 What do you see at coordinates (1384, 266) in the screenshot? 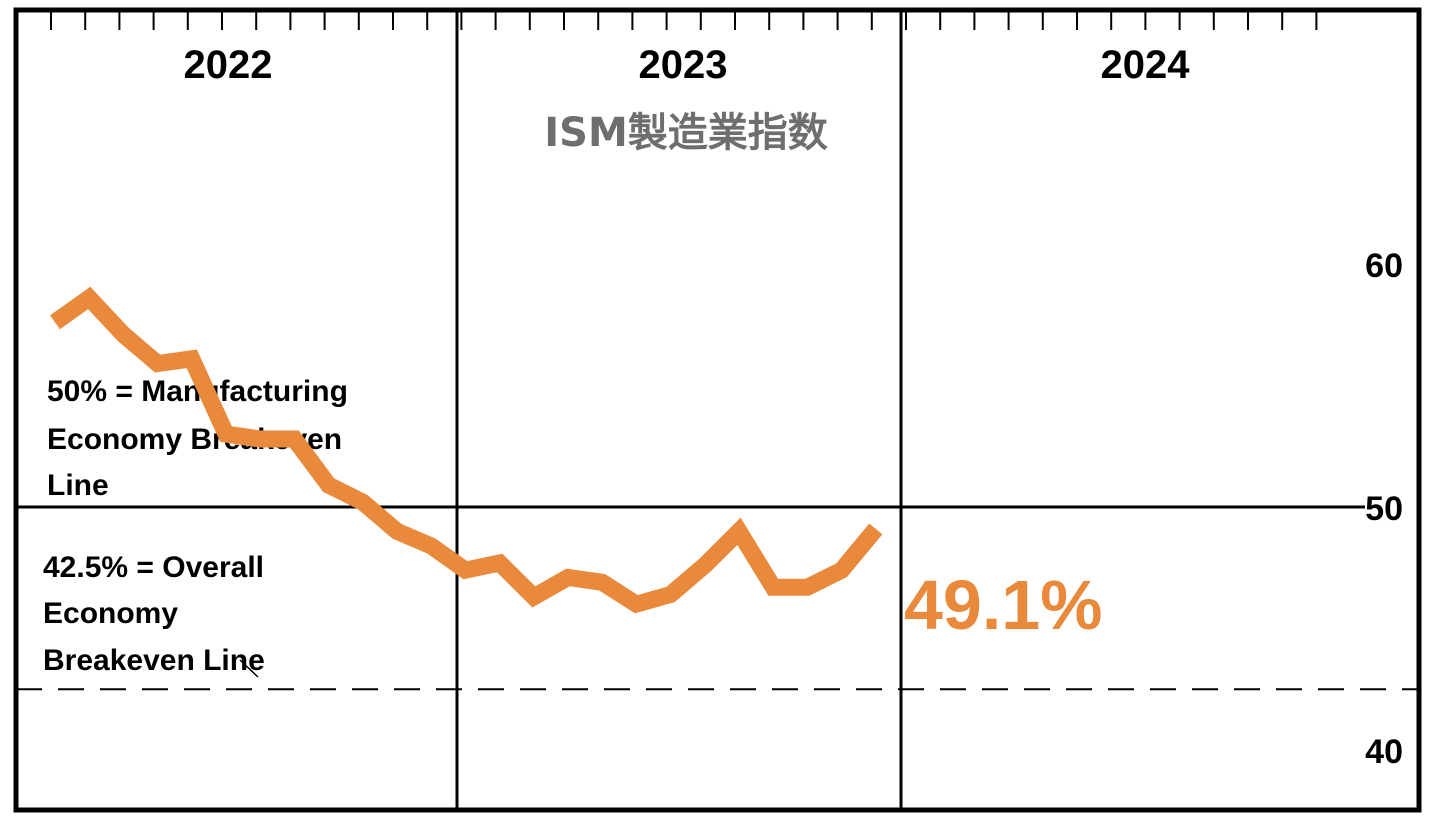
I see `y-tick-label-60: 60` at bounding box center [1384, 266].